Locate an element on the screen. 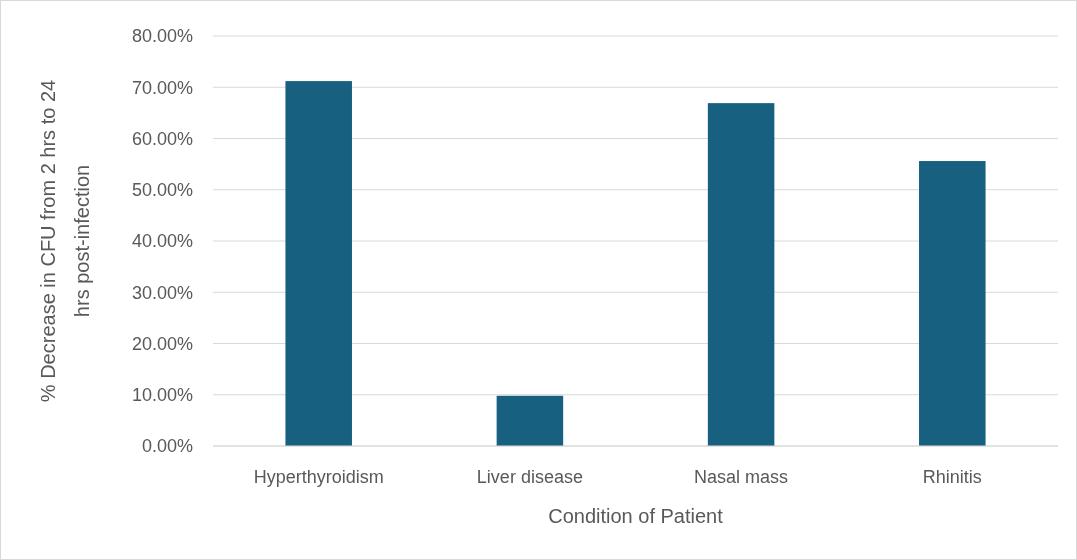 This screenshot has width=1077, height=560. x-tick-label: Hyperthyroidism is located at coordinates (318, 477).